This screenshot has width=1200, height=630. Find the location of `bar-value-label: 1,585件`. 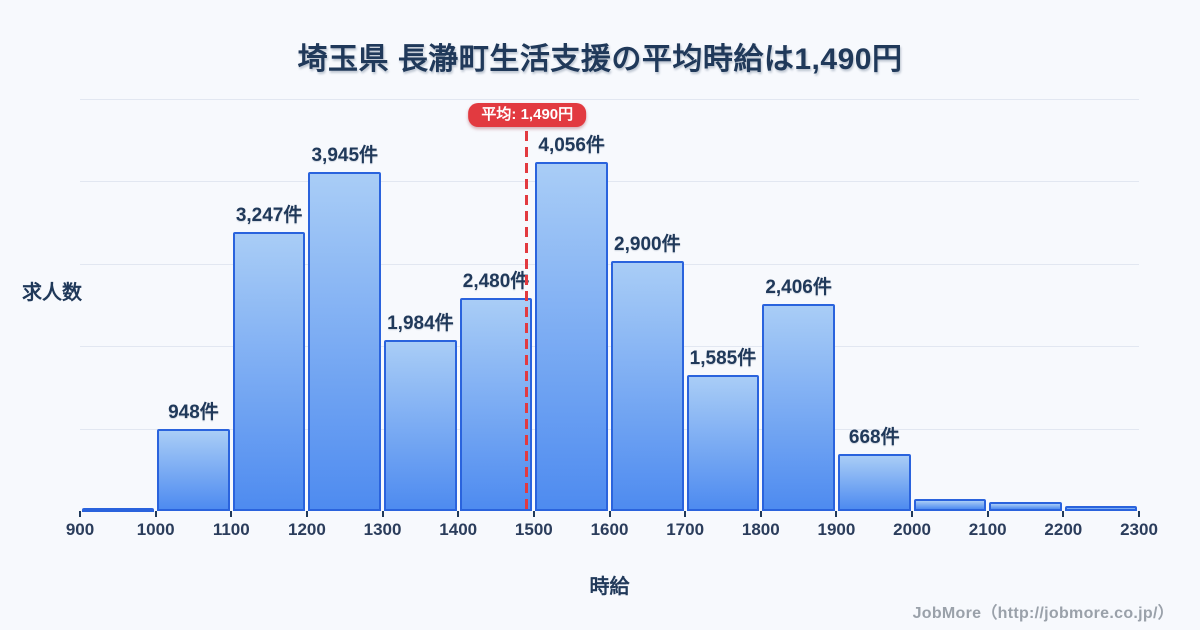

bar-value-label: 1,585件 is located at coordinates (723, 358).